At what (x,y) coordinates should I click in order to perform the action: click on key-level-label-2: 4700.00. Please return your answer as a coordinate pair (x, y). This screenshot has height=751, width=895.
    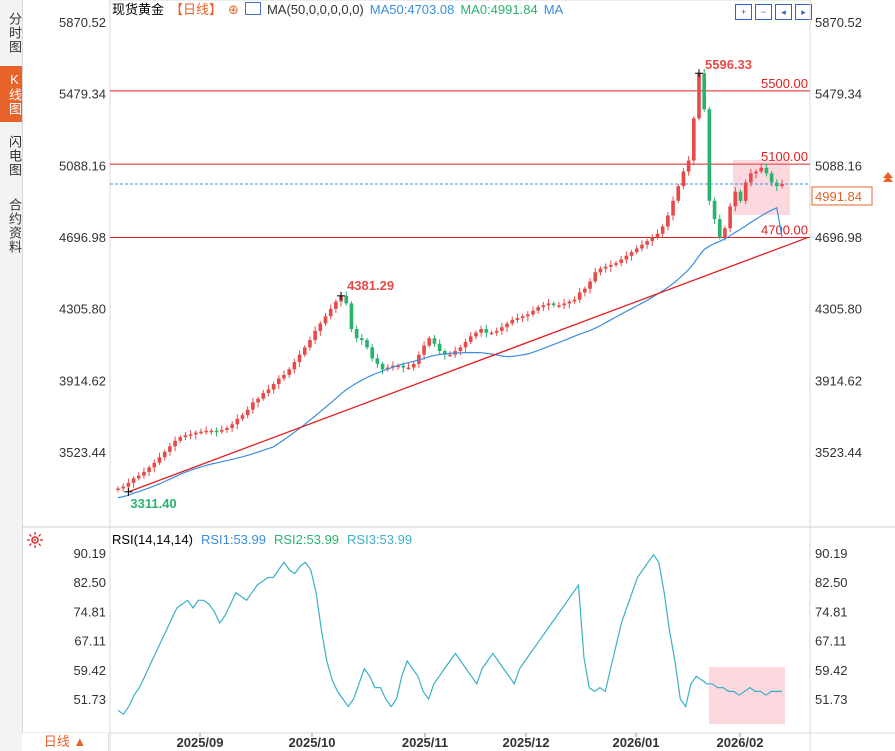
    Looking at the image, I should click on (784, 229).